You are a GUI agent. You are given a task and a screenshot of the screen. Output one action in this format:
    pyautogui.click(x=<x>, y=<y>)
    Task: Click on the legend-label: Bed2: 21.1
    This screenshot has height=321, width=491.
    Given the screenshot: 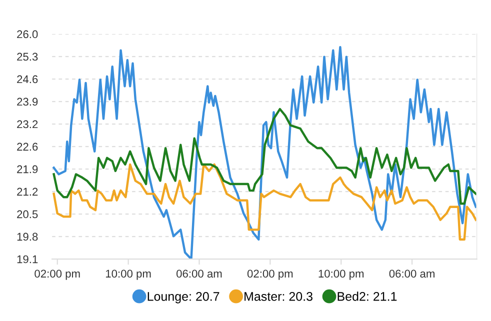 What is the action you would take?
    pyautogui.click(x=367, y=296)
    